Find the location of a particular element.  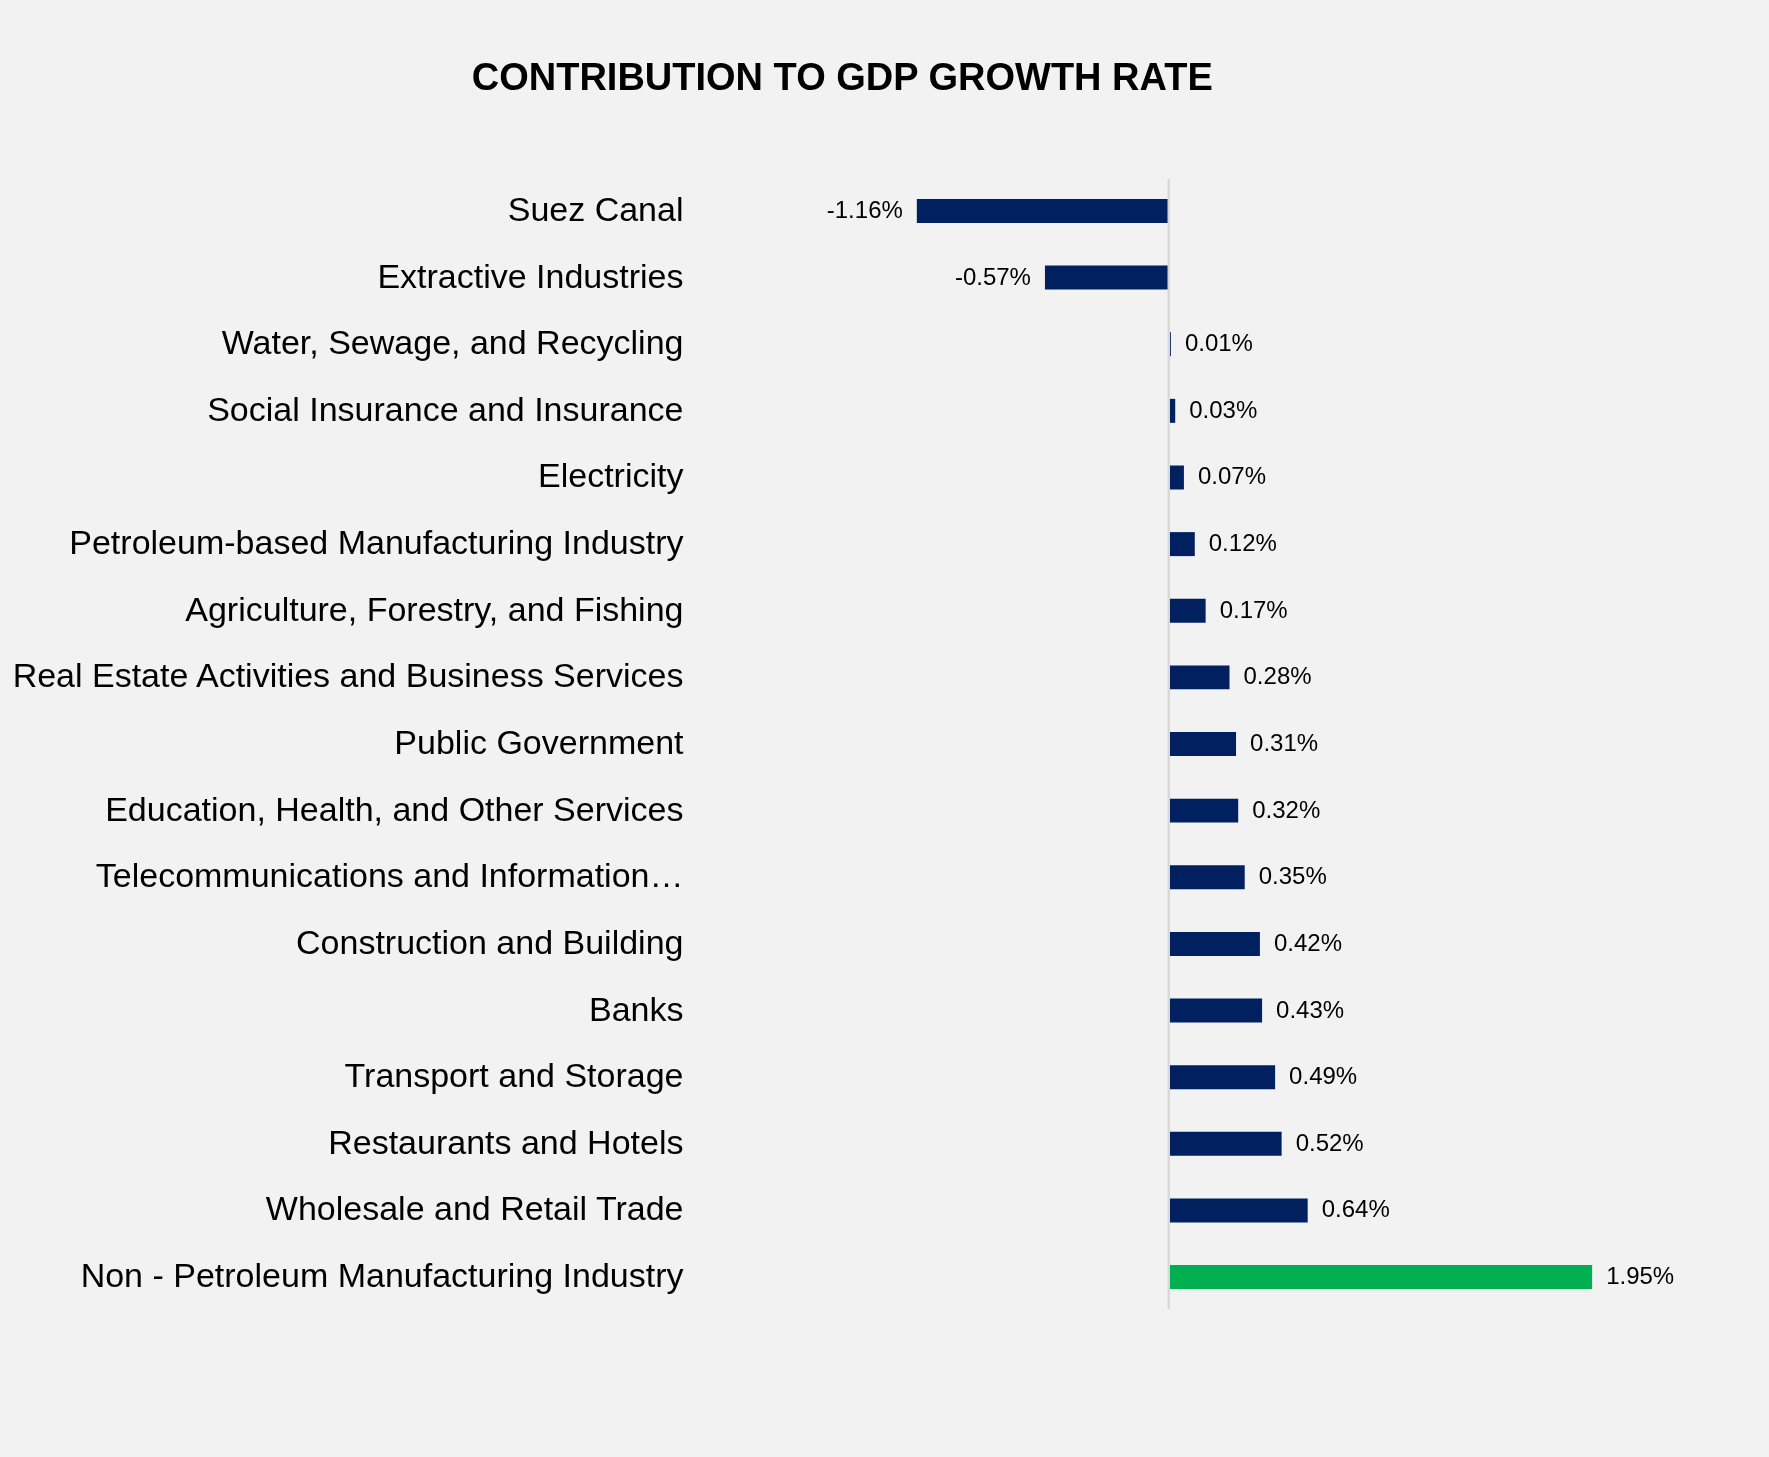

data-label: 0.42% is located at coordinates (1307, 942).